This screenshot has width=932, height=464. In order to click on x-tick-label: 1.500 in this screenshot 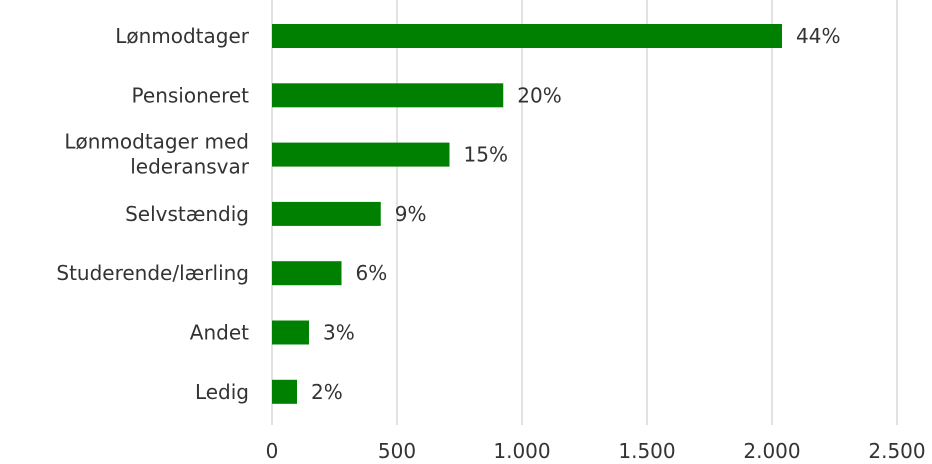, I will do `click(646, 451)`.